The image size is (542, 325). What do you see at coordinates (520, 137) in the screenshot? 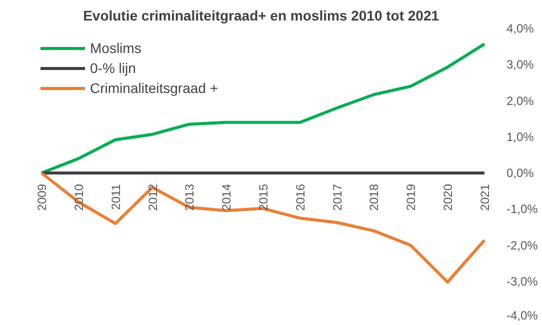
I see `y-tick-label: 1,0%` at bounding box center [520, 137].